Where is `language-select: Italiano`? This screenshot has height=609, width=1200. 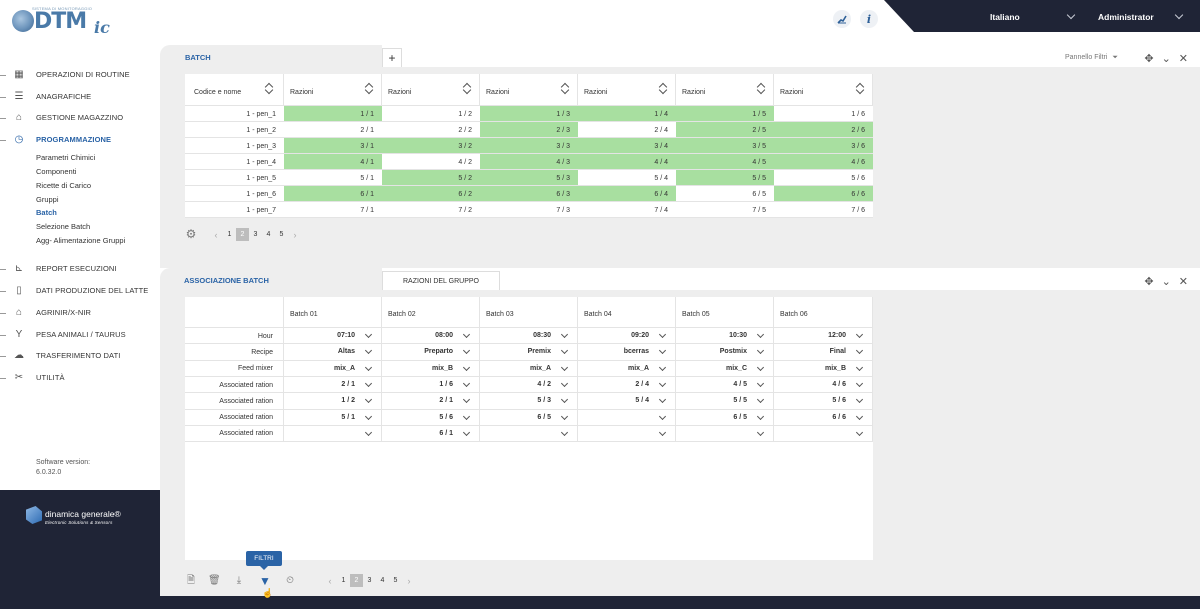 language-select: Italiano is located at coordinates (1032, 17).